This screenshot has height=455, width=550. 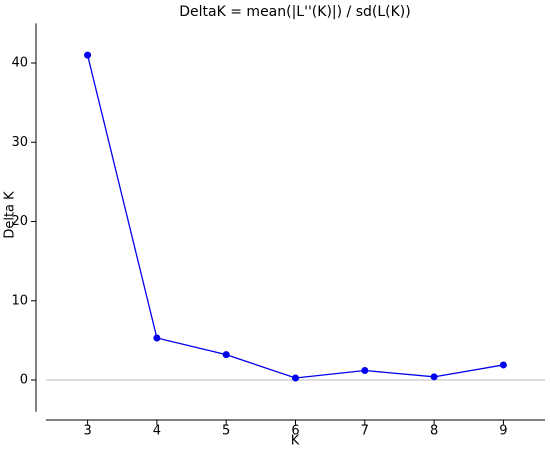 I want to click on x-tick-label: 4, so click(x=157, y=431).